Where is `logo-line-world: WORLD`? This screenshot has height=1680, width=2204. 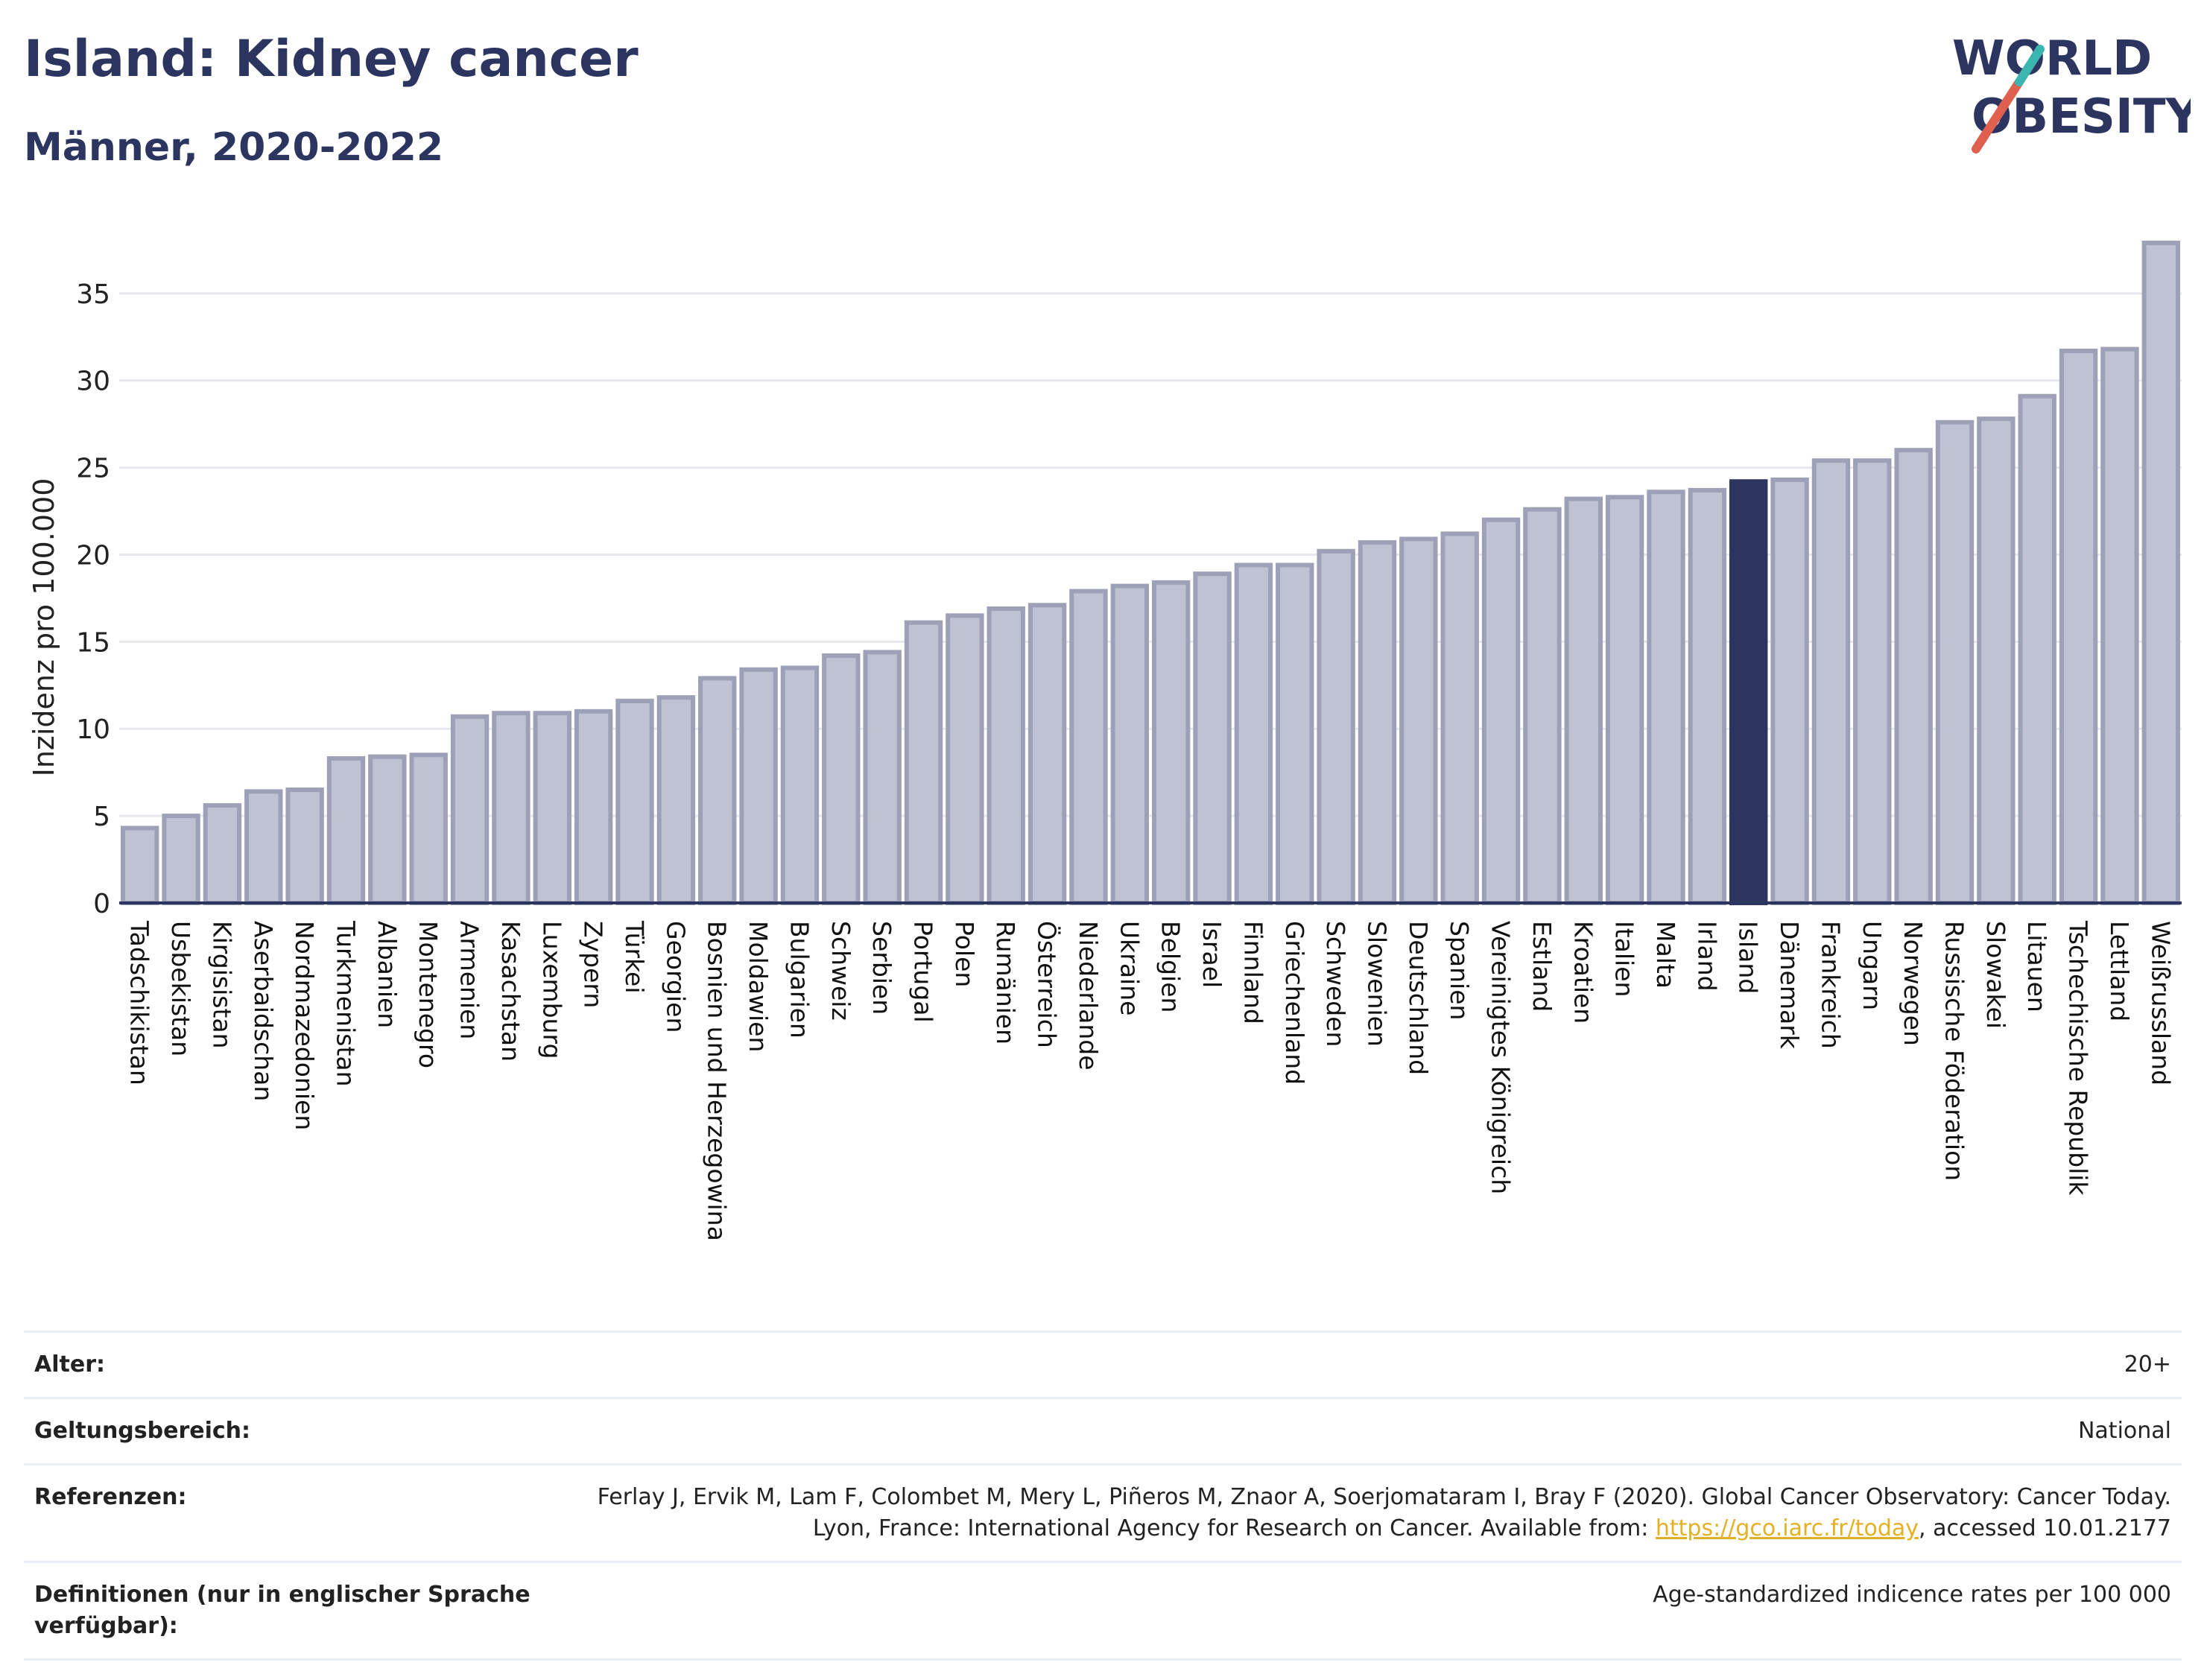
logo-line-world: WORLD is located at coordinates (2052, 58).